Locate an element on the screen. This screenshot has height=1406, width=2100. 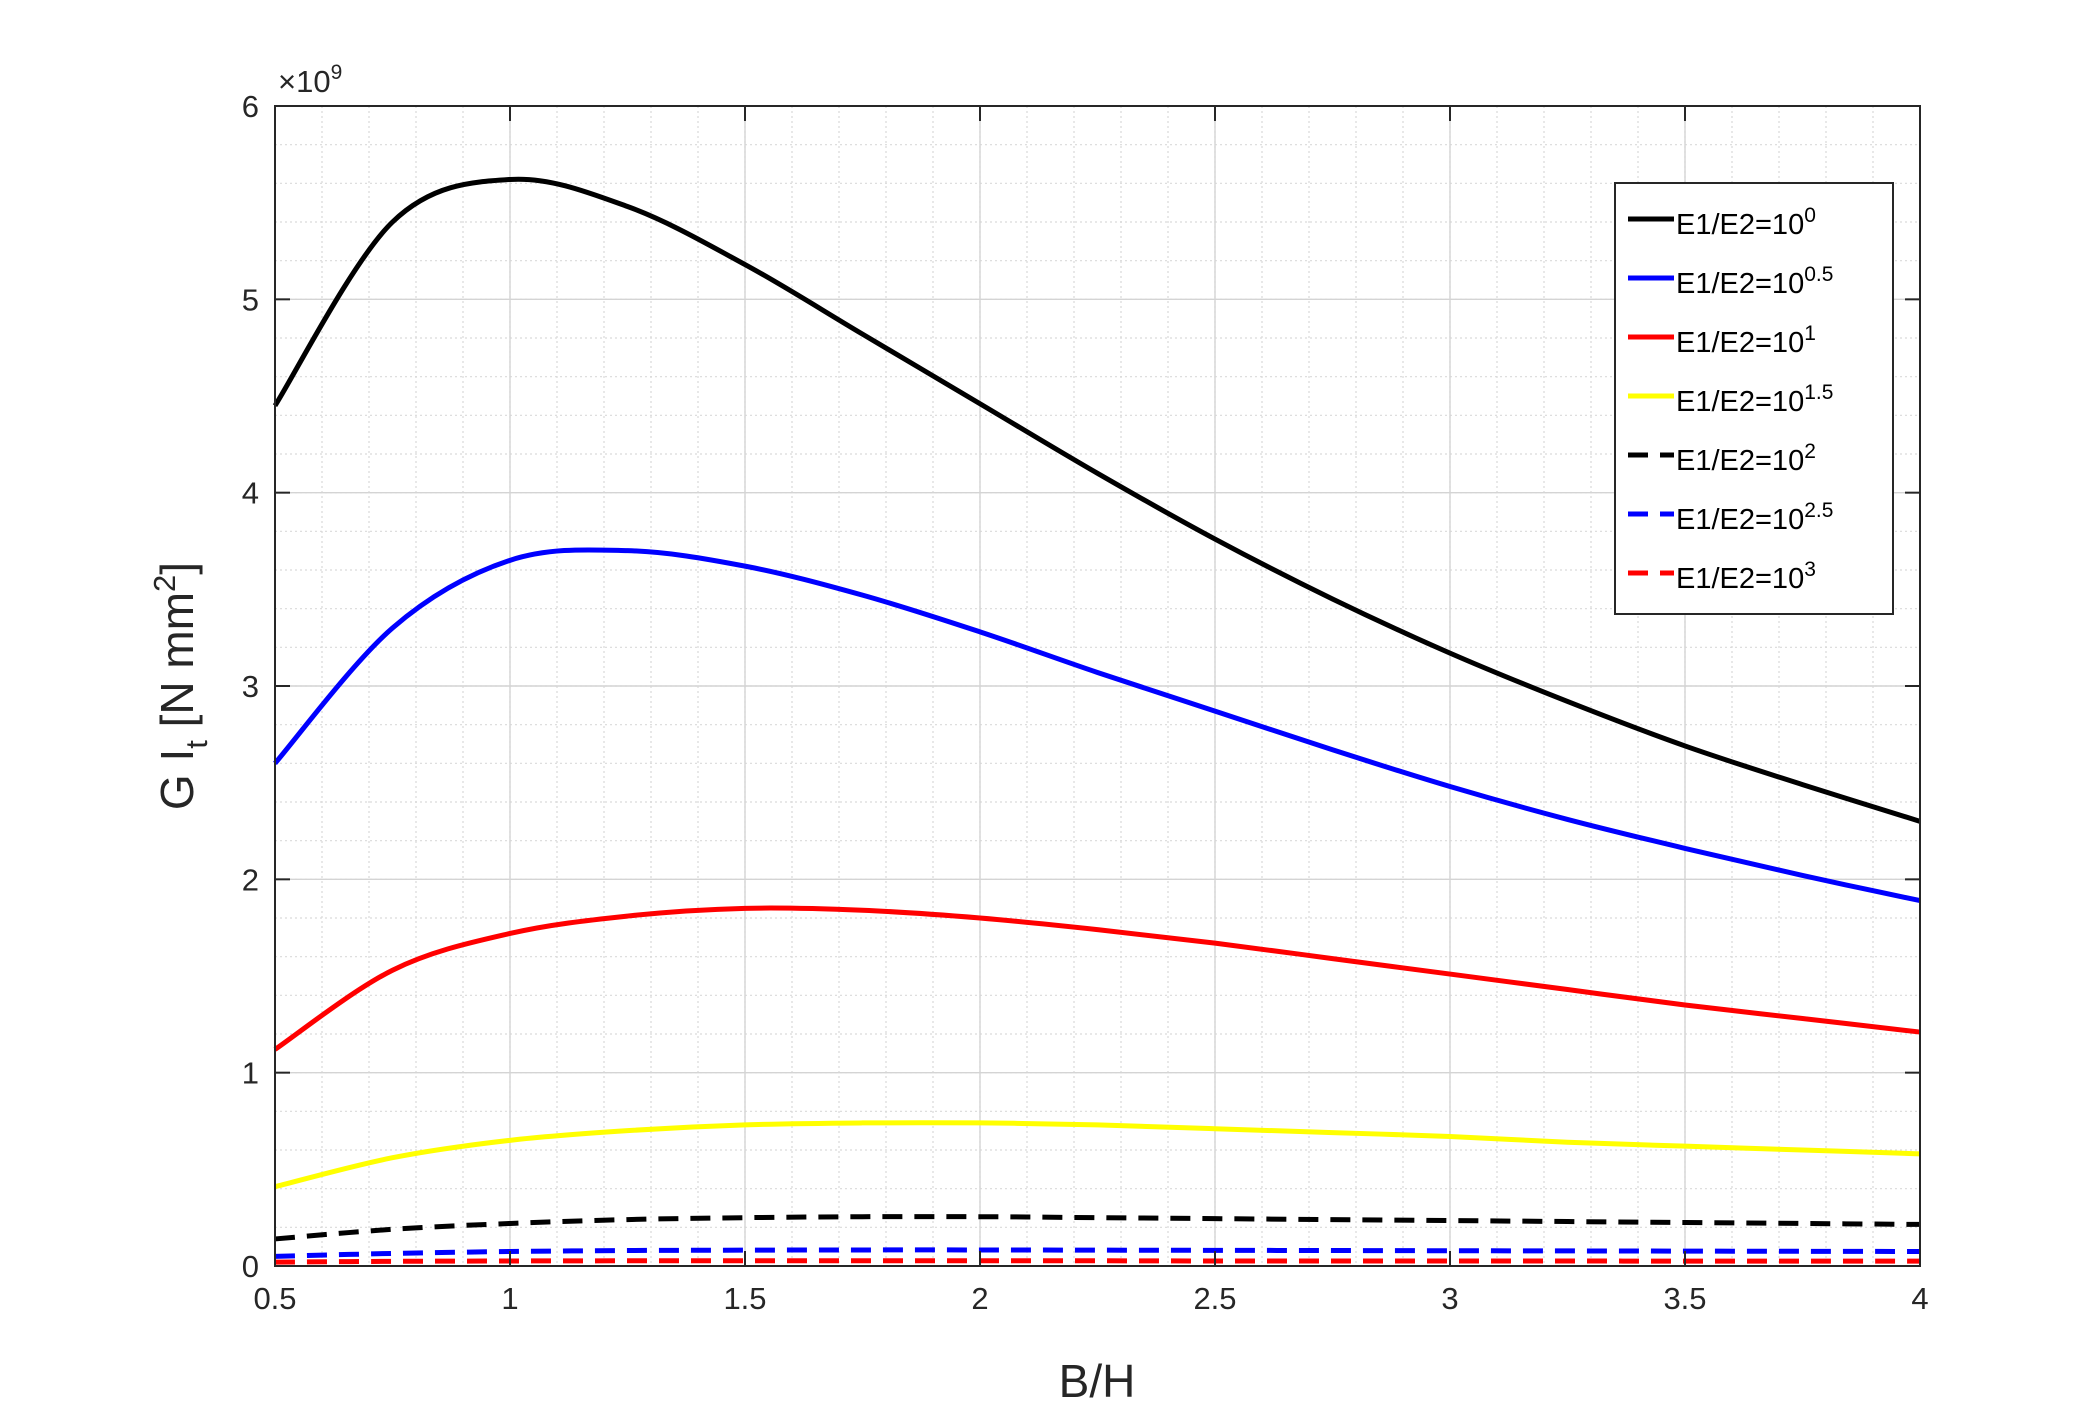
x-tick-label: 0.5 is located at coordinates (274, 1298).